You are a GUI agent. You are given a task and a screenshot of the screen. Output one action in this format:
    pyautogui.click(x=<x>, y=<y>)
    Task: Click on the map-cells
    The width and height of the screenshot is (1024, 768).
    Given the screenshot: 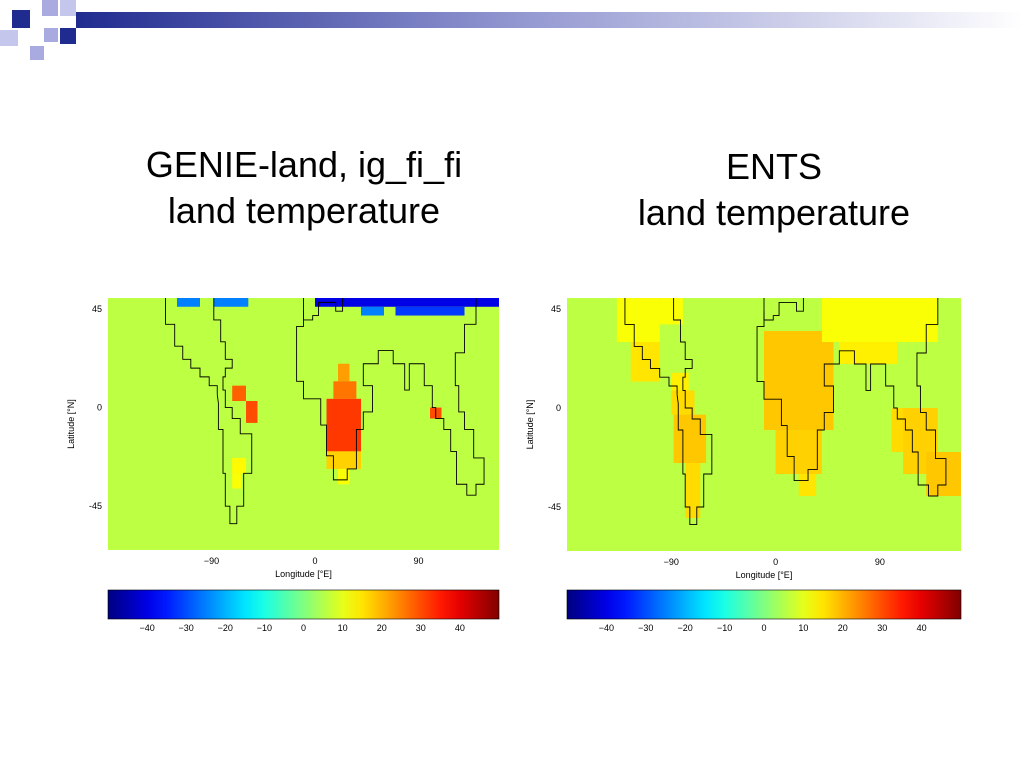 What is the action you would take?
    pyautogui.click(x=788, y=408)
    